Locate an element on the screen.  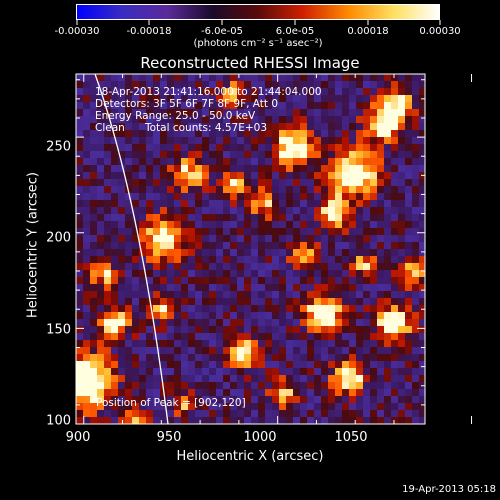
energy-range-label: Energy Range: 25.0 - 50.0 keV is located at coordinates (175, 116).